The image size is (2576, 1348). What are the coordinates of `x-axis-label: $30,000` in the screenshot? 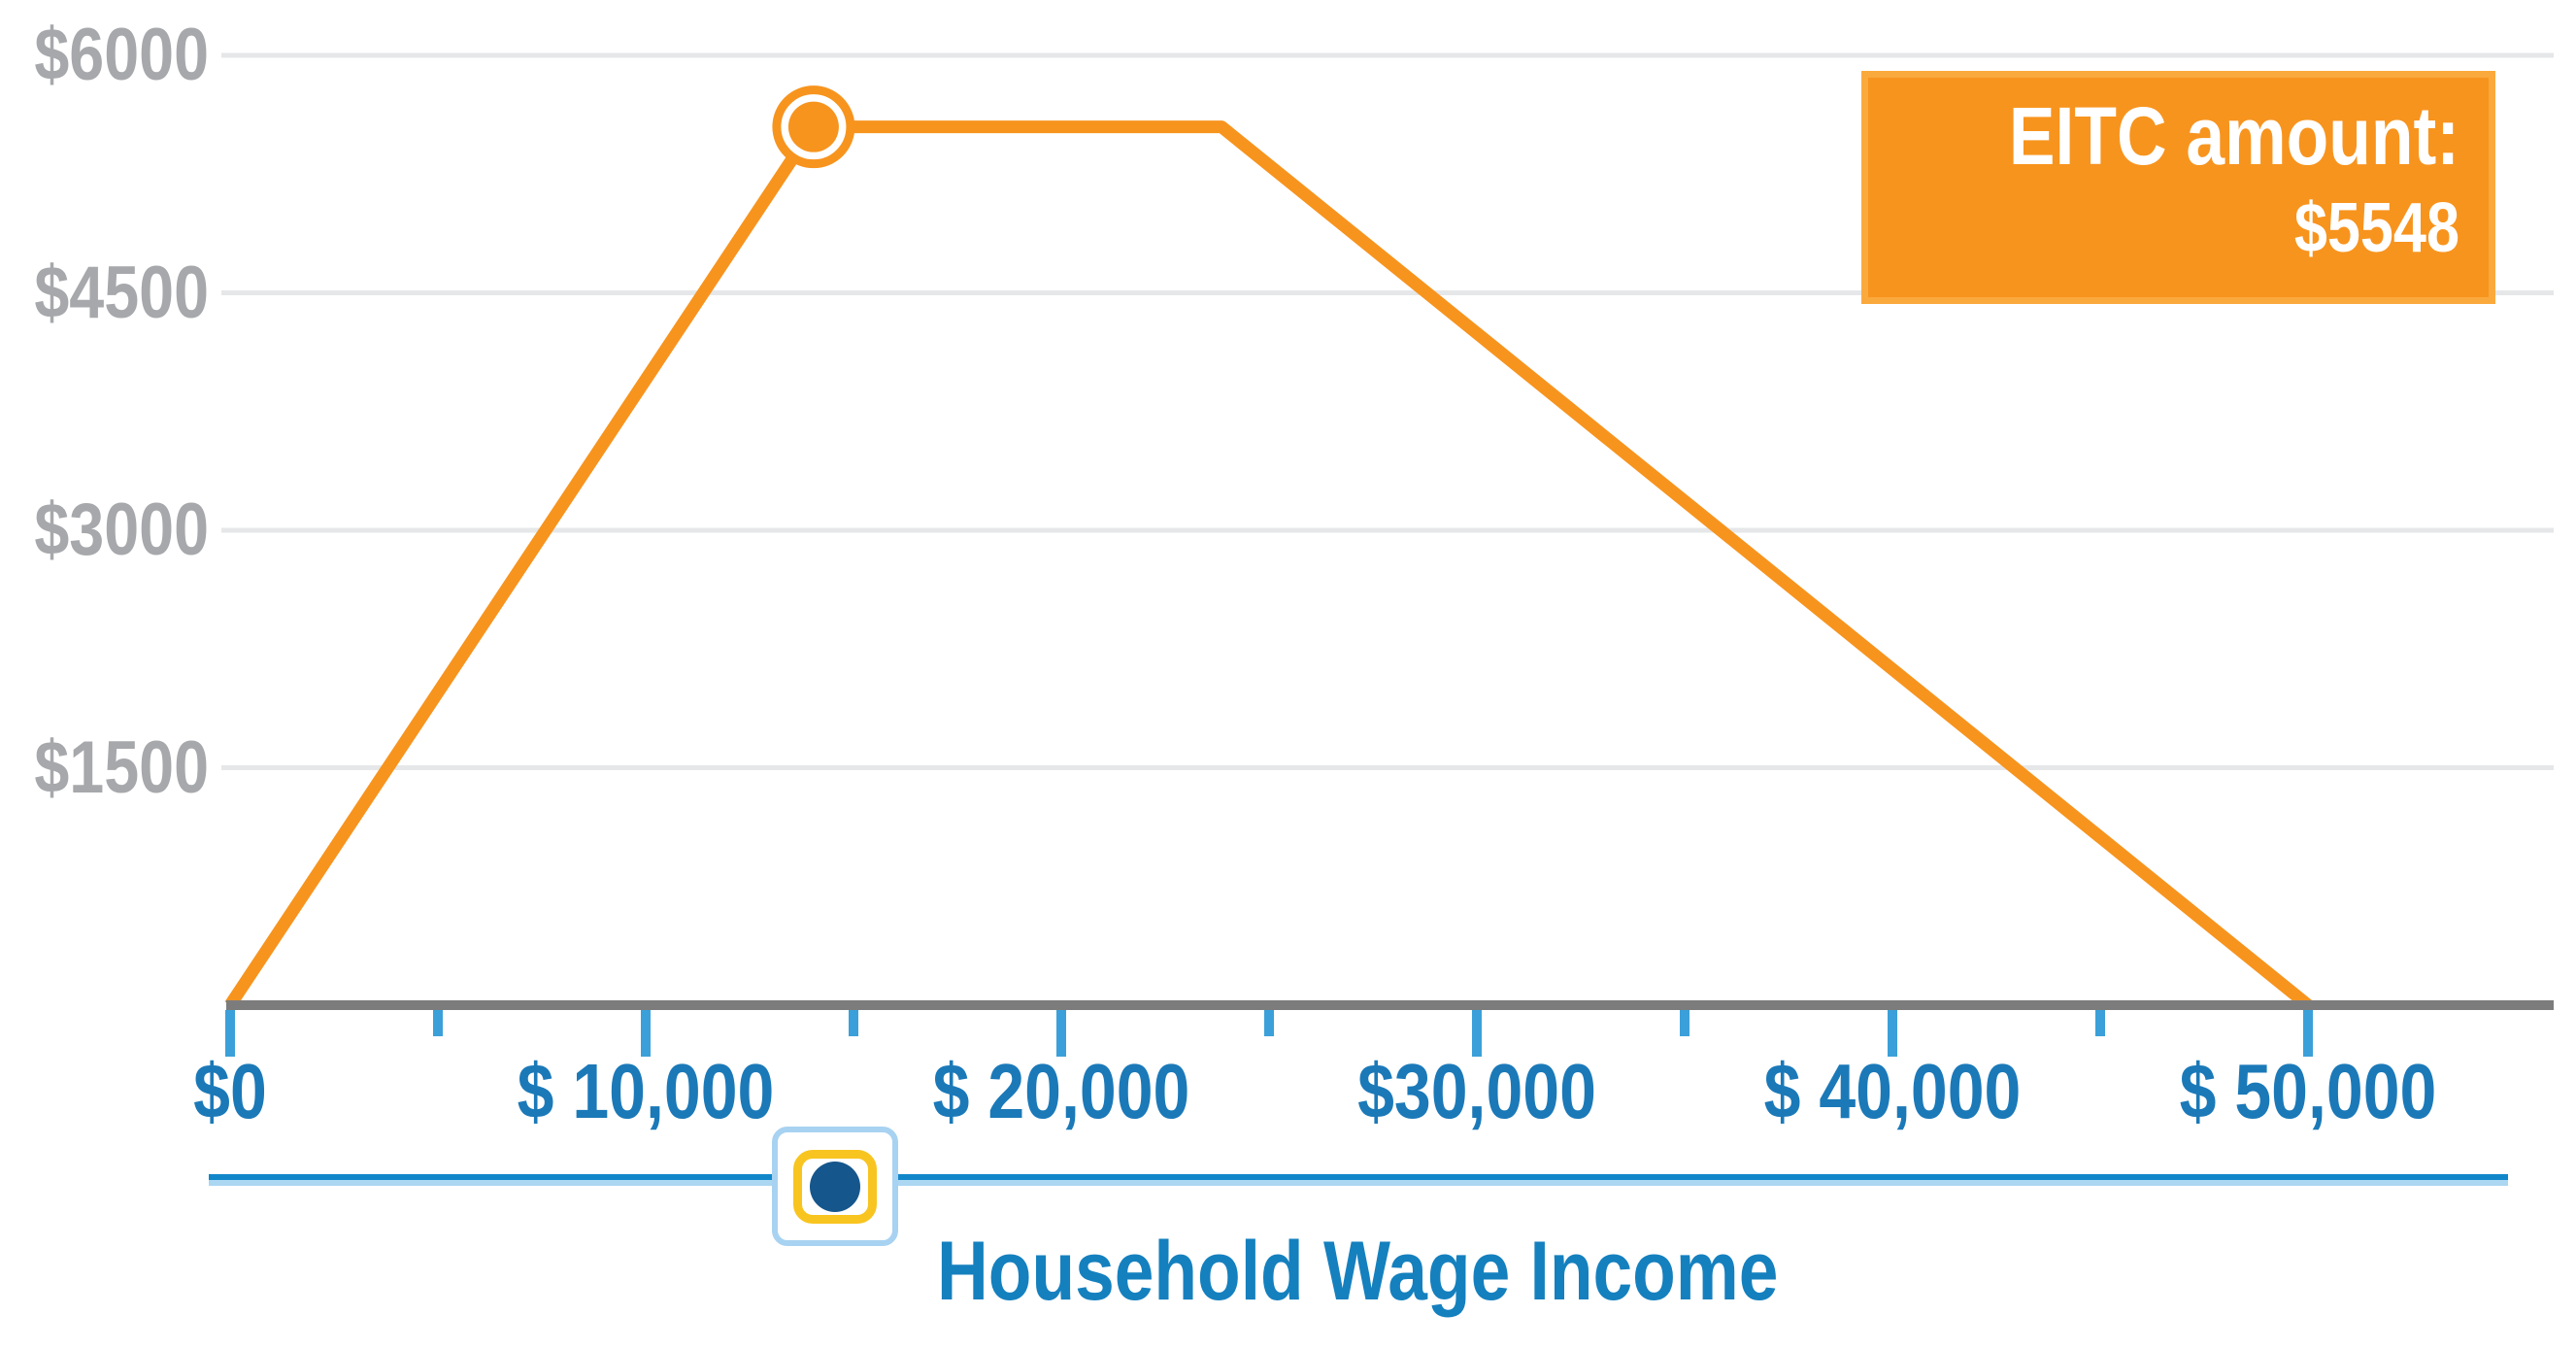 It's located at (1476, 1091).